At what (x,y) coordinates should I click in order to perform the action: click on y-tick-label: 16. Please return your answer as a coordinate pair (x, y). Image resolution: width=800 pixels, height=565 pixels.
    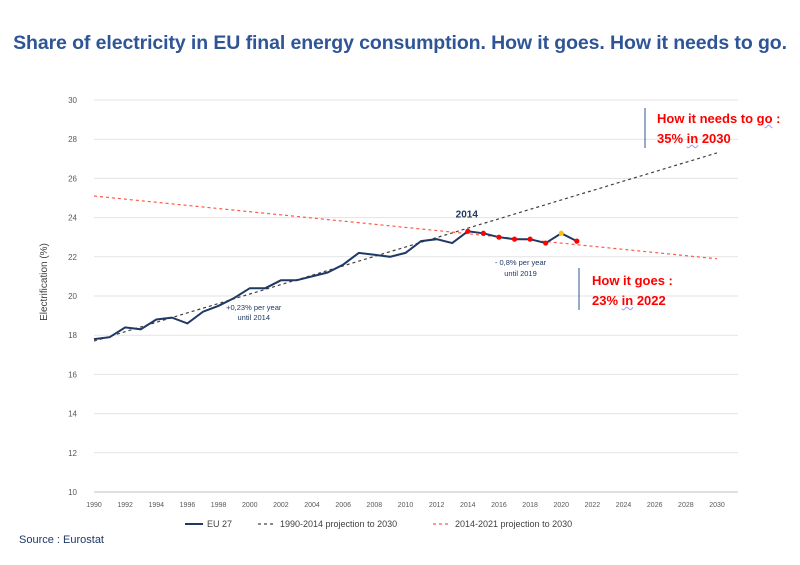
    Looking at the image, I should click on (72, 374).